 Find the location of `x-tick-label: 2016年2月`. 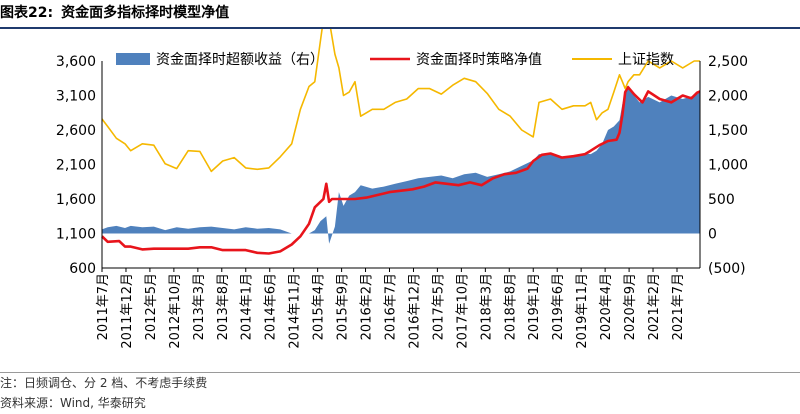

x-tick-label: 2016年2月 is located at coordinates (367, 306).